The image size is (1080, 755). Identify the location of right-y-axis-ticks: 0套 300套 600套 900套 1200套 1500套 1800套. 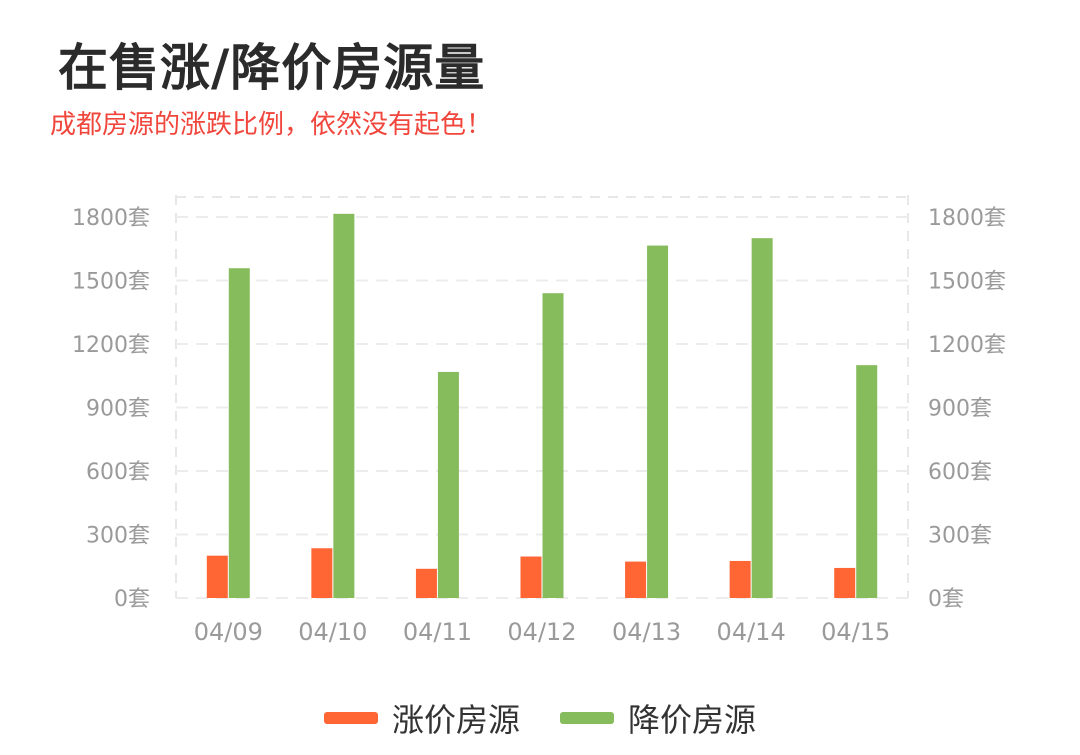
(967, 409).